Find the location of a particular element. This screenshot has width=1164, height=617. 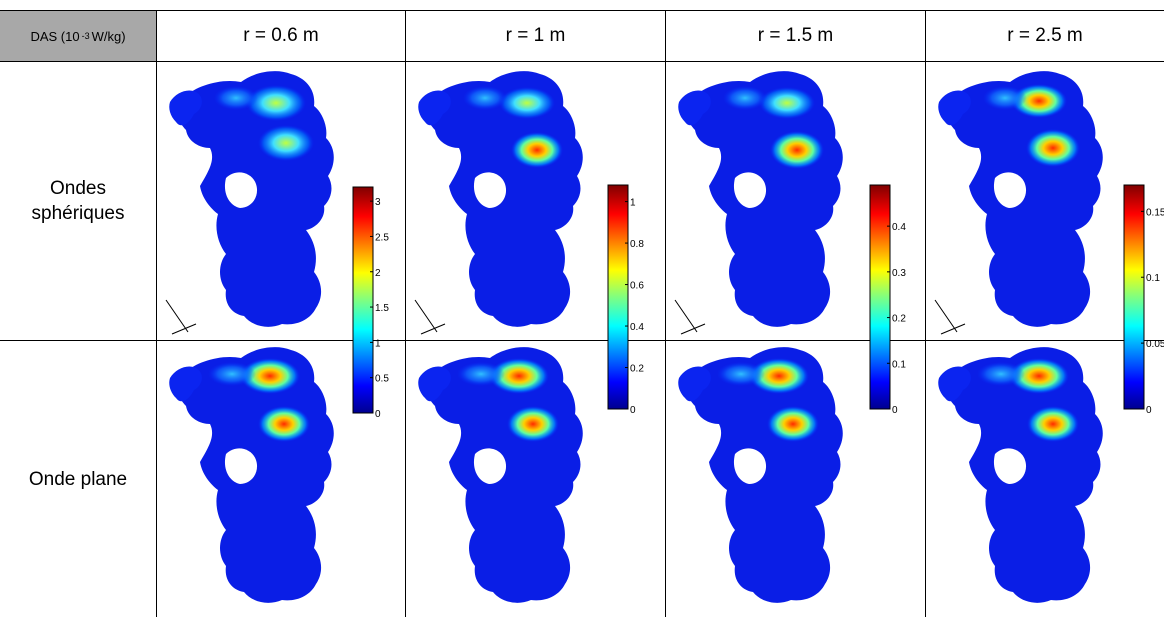

colorbar-r-0-6: 3 2.5 2 1.5 1 0.5 0 is located at coordinates (370, 303).